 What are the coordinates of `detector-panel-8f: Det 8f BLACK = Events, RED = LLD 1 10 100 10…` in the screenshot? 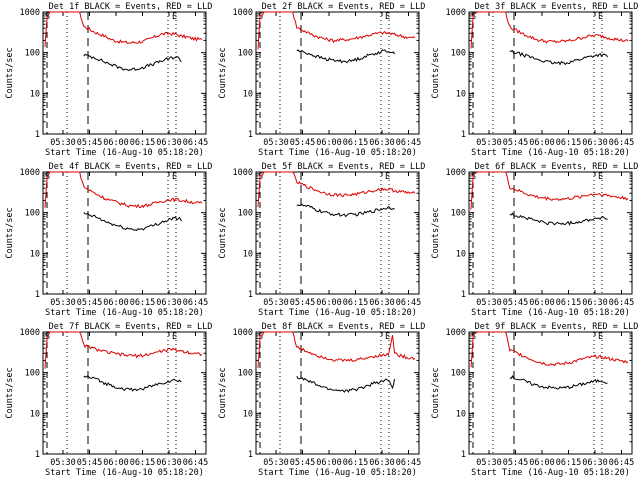 It's located at (321, 400).